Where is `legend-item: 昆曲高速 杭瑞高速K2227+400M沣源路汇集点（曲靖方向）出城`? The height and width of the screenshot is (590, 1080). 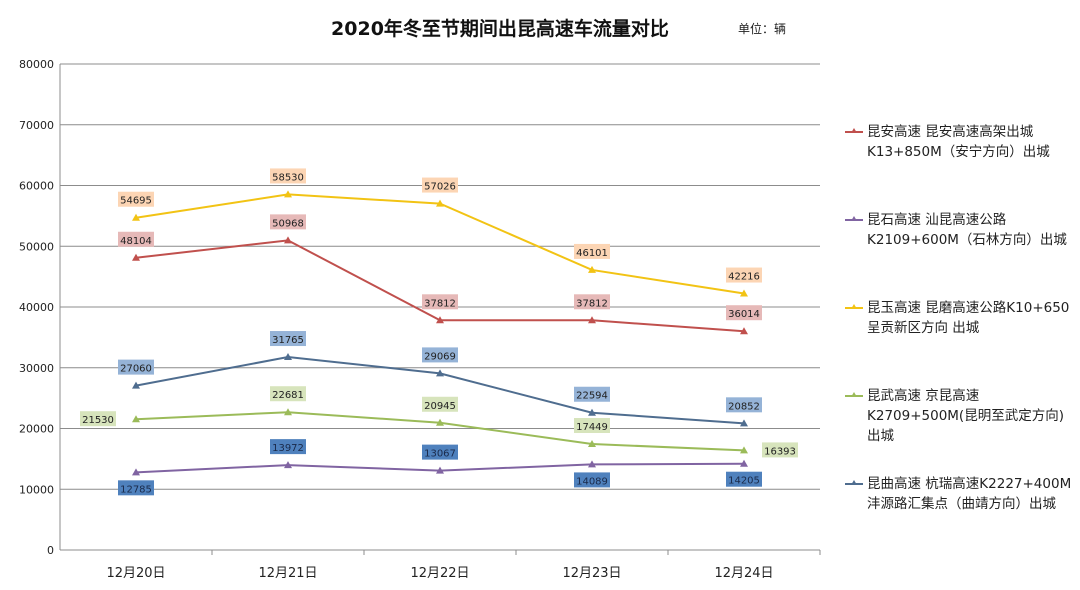
legend-item: 昆曲高速 杭瑞高速K2227+400M沣源路汇集点（曲靖方向）出城 is located at coordinates (960, 518).